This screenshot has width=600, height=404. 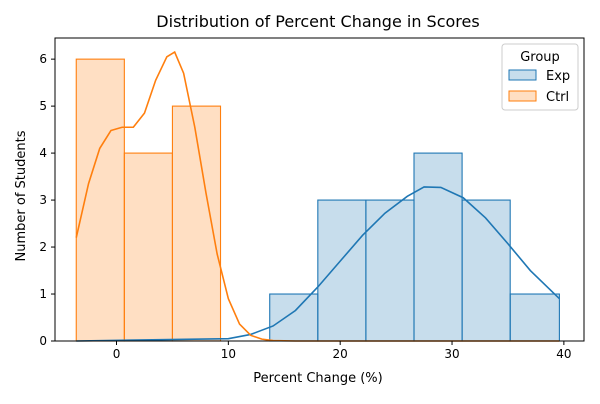 I want to click on y-axis-label: Number of Students, so click(x=21, y=195).